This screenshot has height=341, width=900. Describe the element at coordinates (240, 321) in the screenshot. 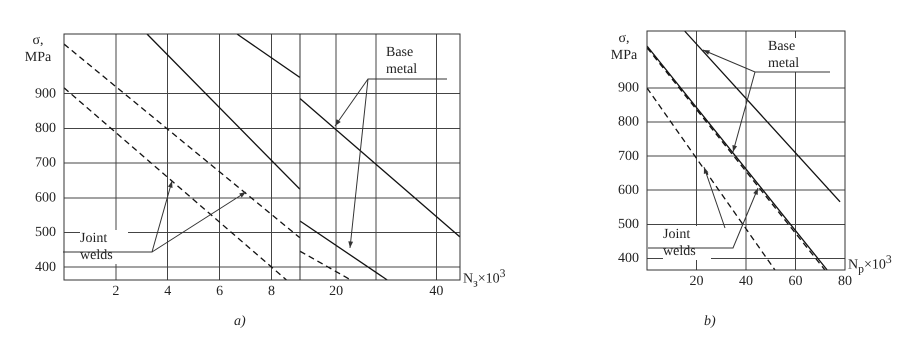

I see `text: a)` at that location.